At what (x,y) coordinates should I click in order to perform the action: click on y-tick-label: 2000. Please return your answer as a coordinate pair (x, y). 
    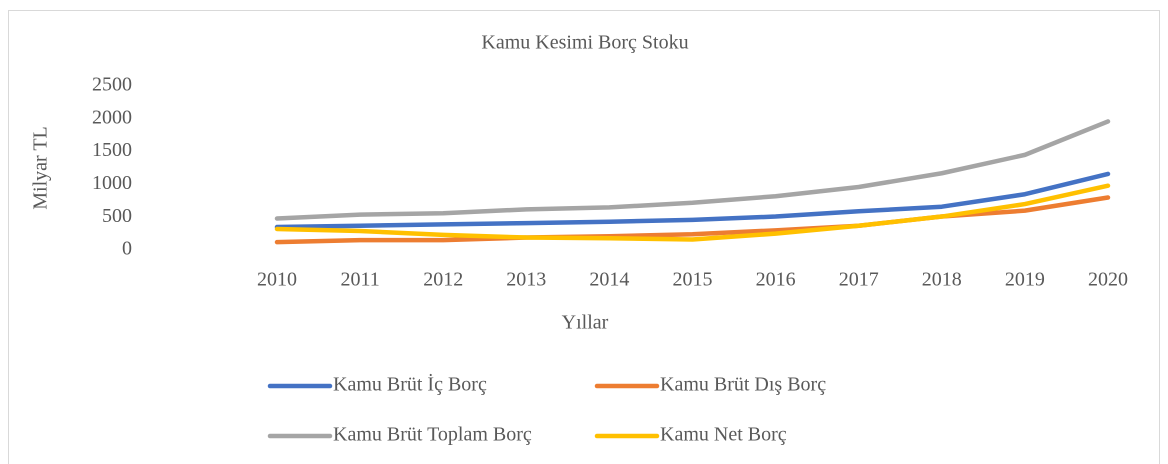
    Looking at the image, I should click on (112, 117).